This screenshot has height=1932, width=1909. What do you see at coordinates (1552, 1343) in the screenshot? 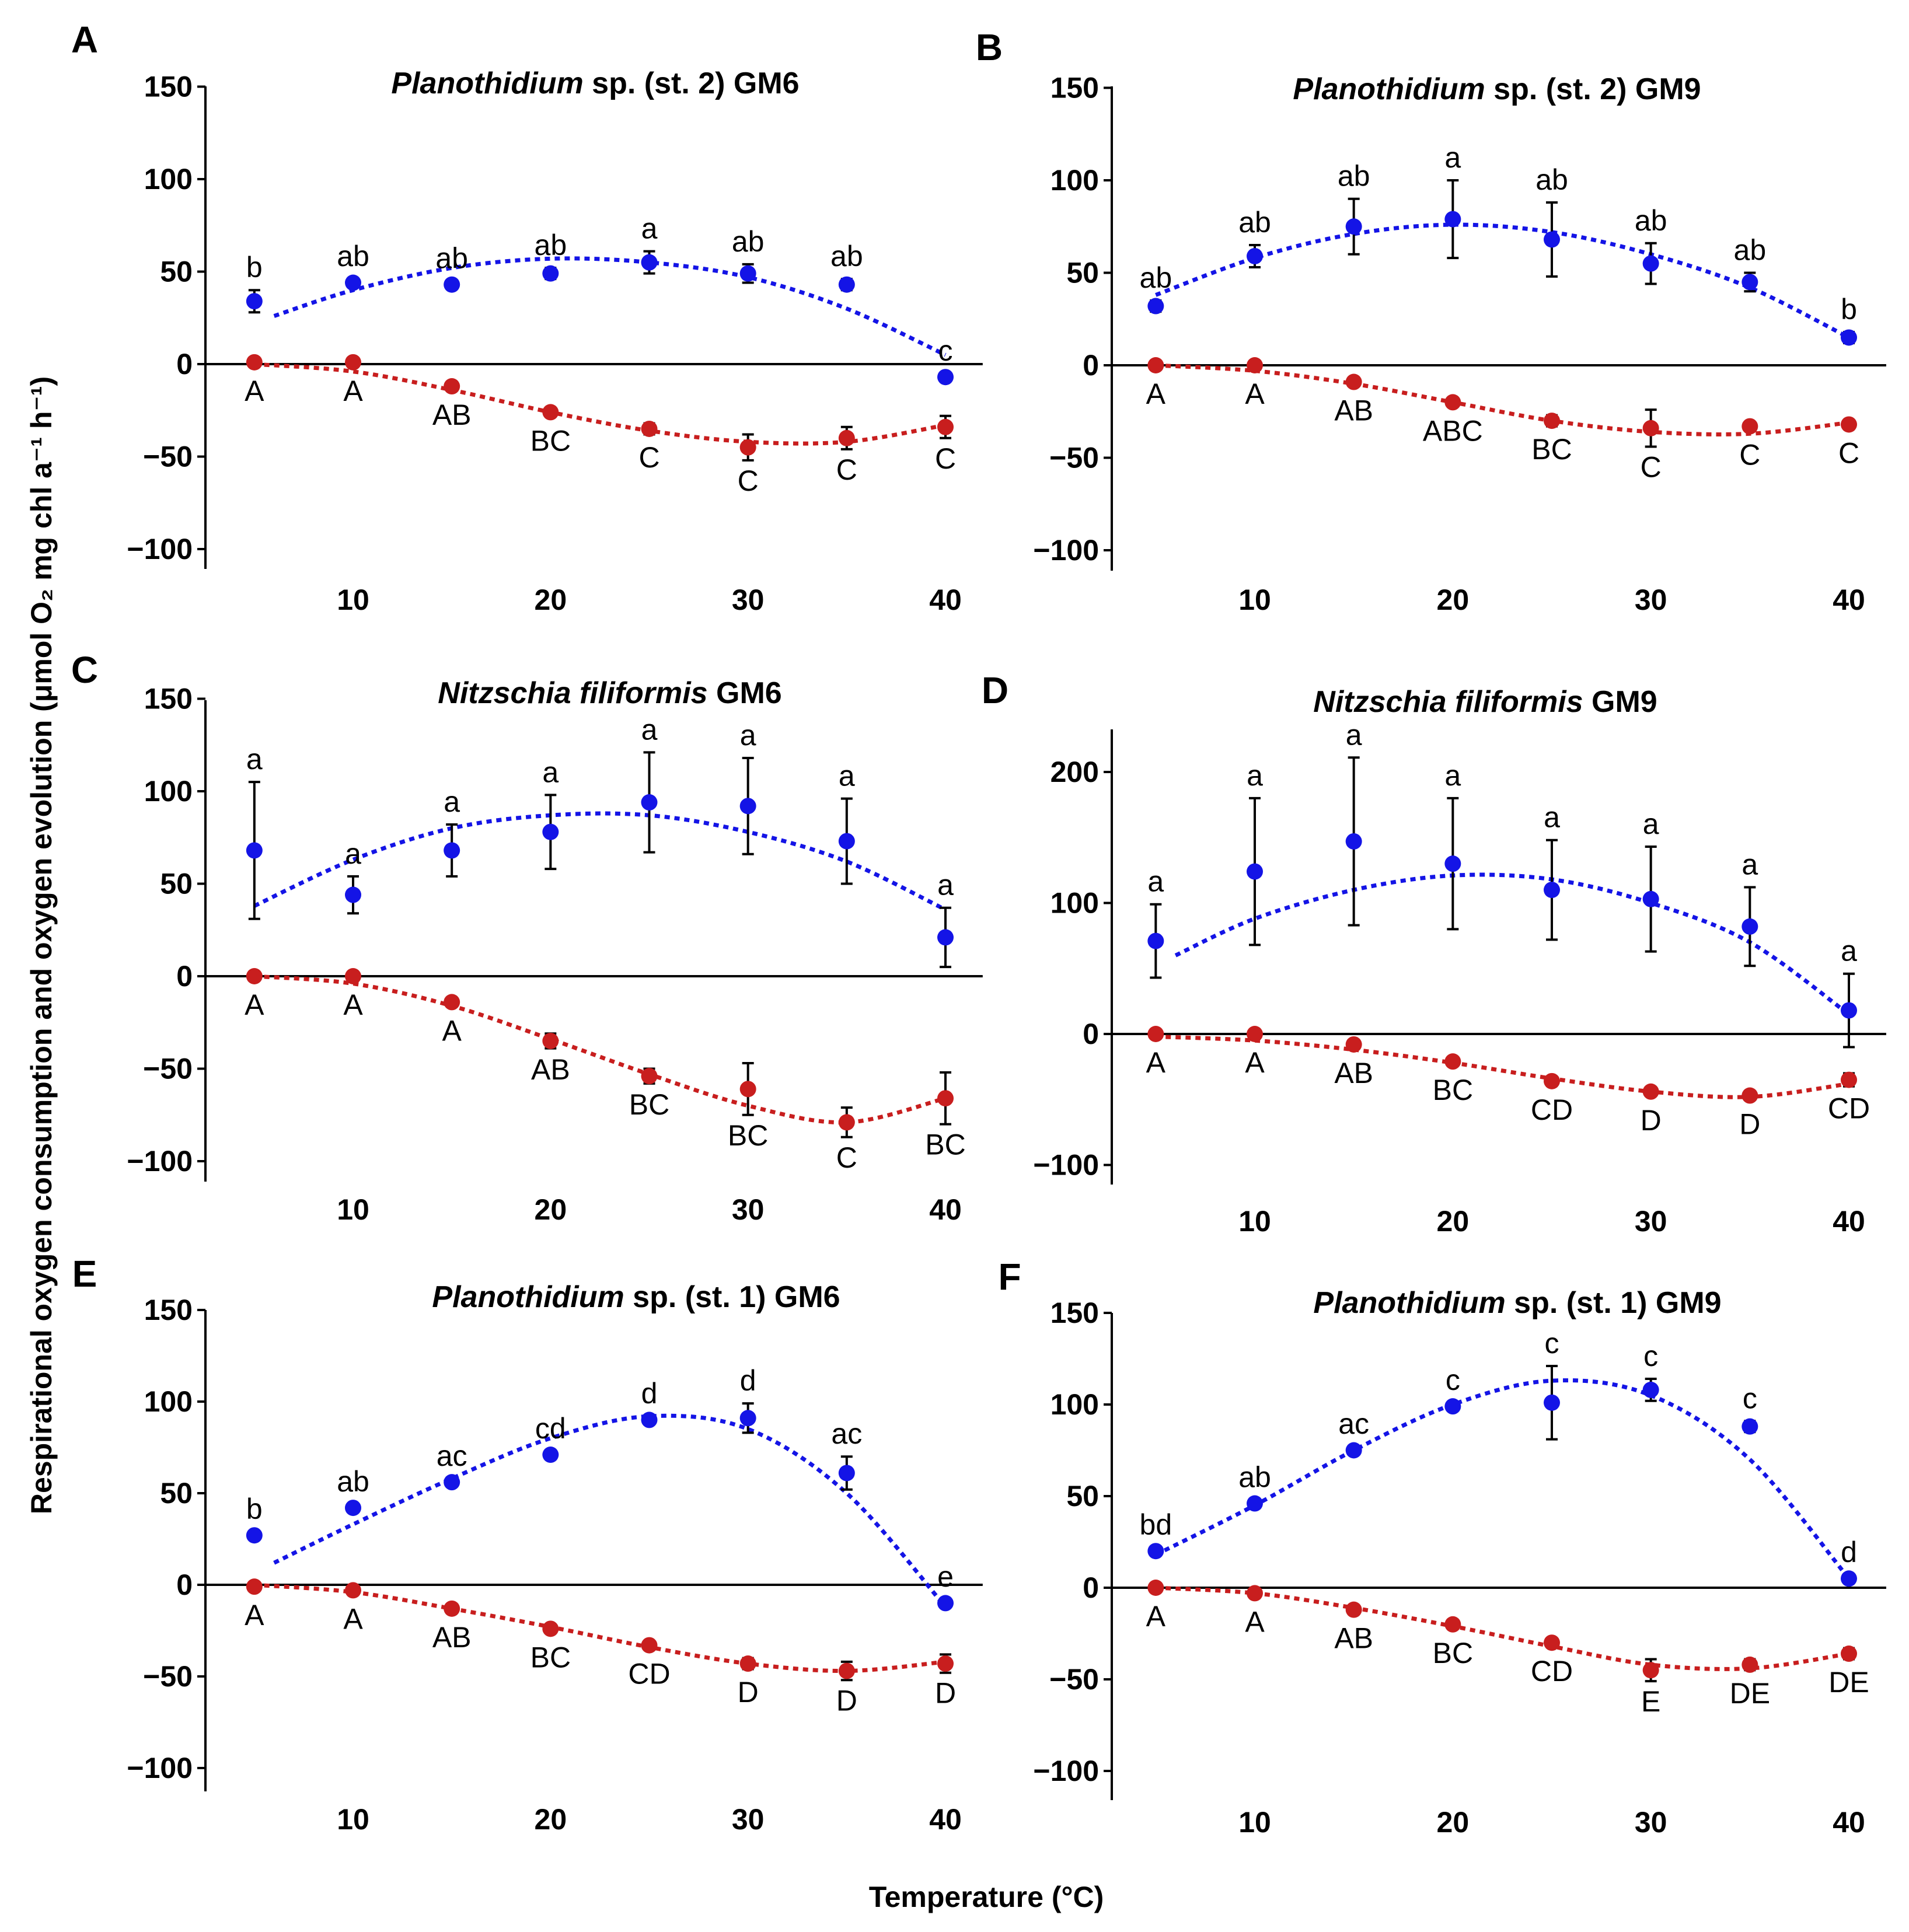
I see `evolution-significance-label: c` at bounding box center [1552, 1343].